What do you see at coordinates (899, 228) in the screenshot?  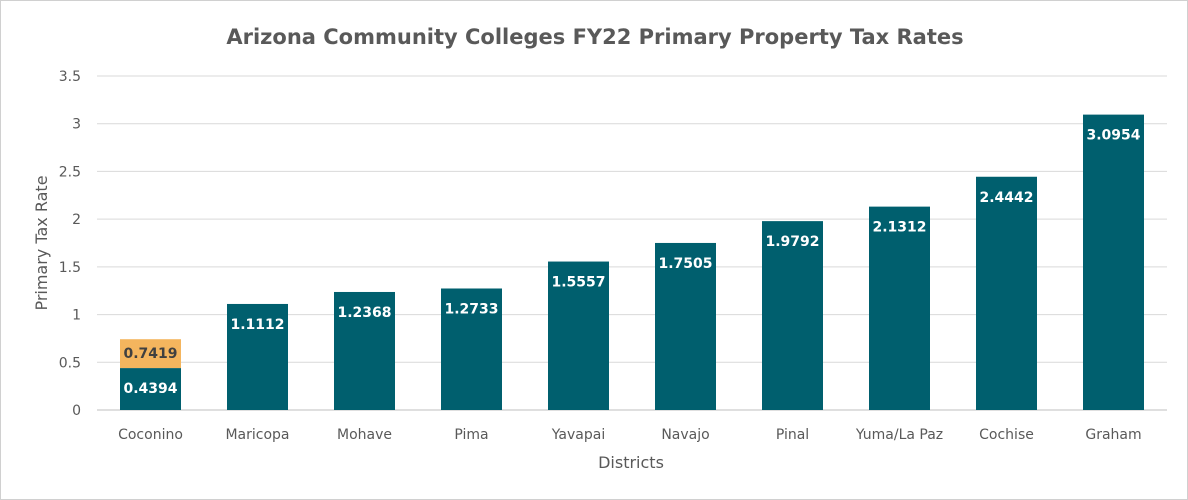 I see `data-label: 2.1312` at bounding box center [899, 228].